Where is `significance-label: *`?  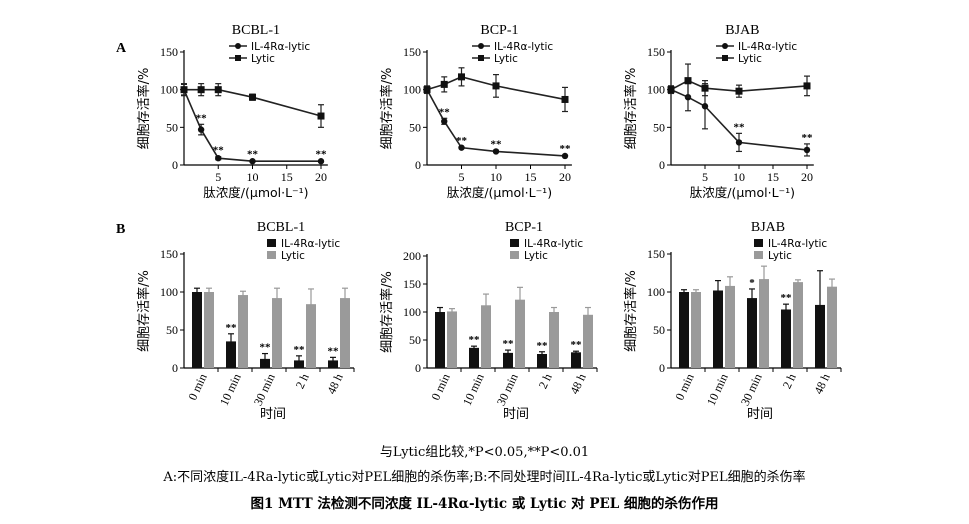 significance-label: * is located at coordinates (752, 283).